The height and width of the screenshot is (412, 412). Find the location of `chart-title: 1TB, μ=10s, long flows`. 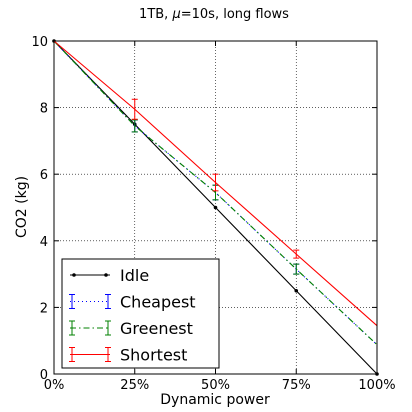

chart-title: 1TB, μ=10s, long flows is located at coordinates (214, 14).